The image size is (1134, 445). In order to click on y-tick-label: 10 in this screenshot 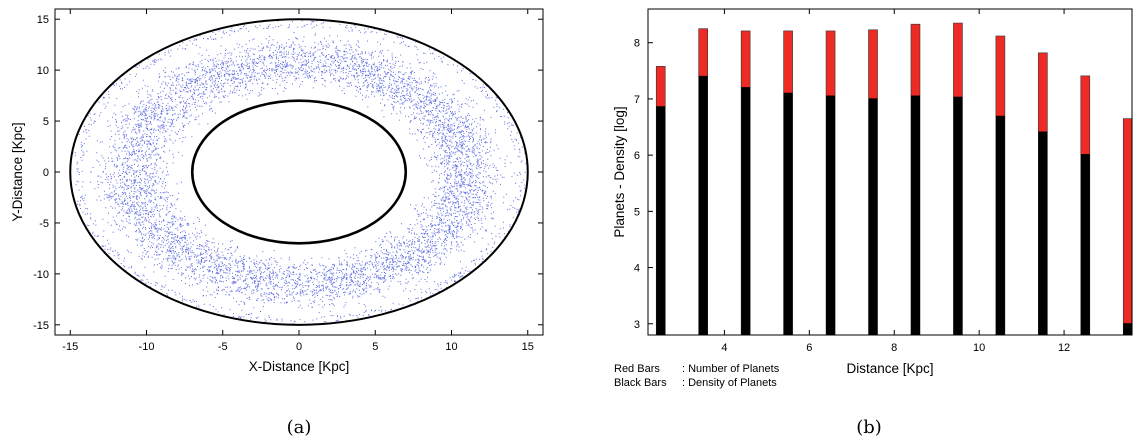, I will do `click(43, 71)`.